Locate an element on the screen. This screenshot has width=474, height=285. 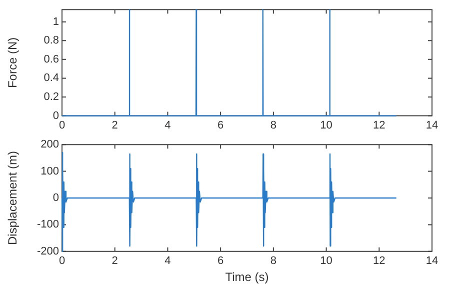
y-tick-label: 0.8 is located at coordinates (51, 40).